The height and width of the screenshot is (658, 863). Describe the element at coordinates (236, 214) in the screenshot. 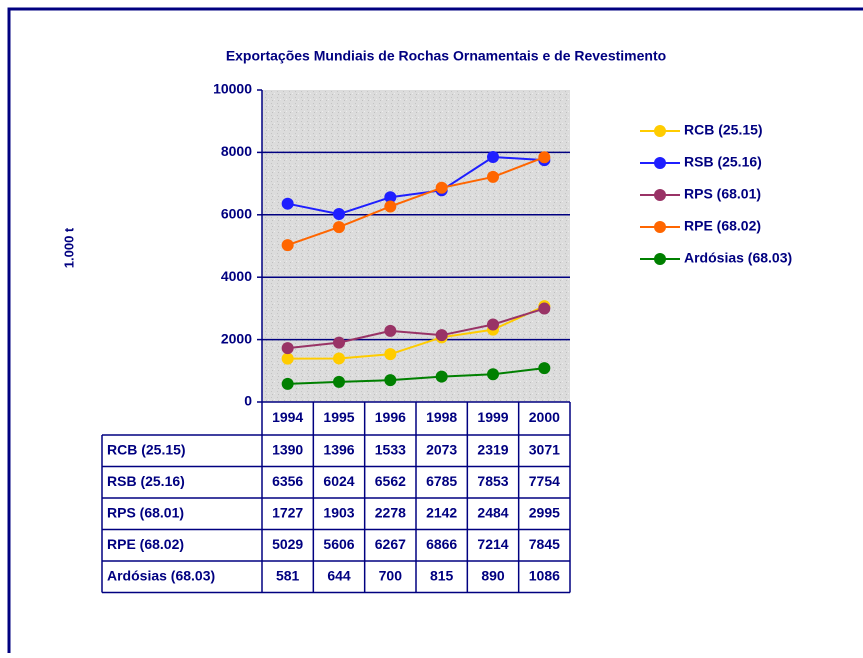

I see `y-tick-label: 6000` at that location.